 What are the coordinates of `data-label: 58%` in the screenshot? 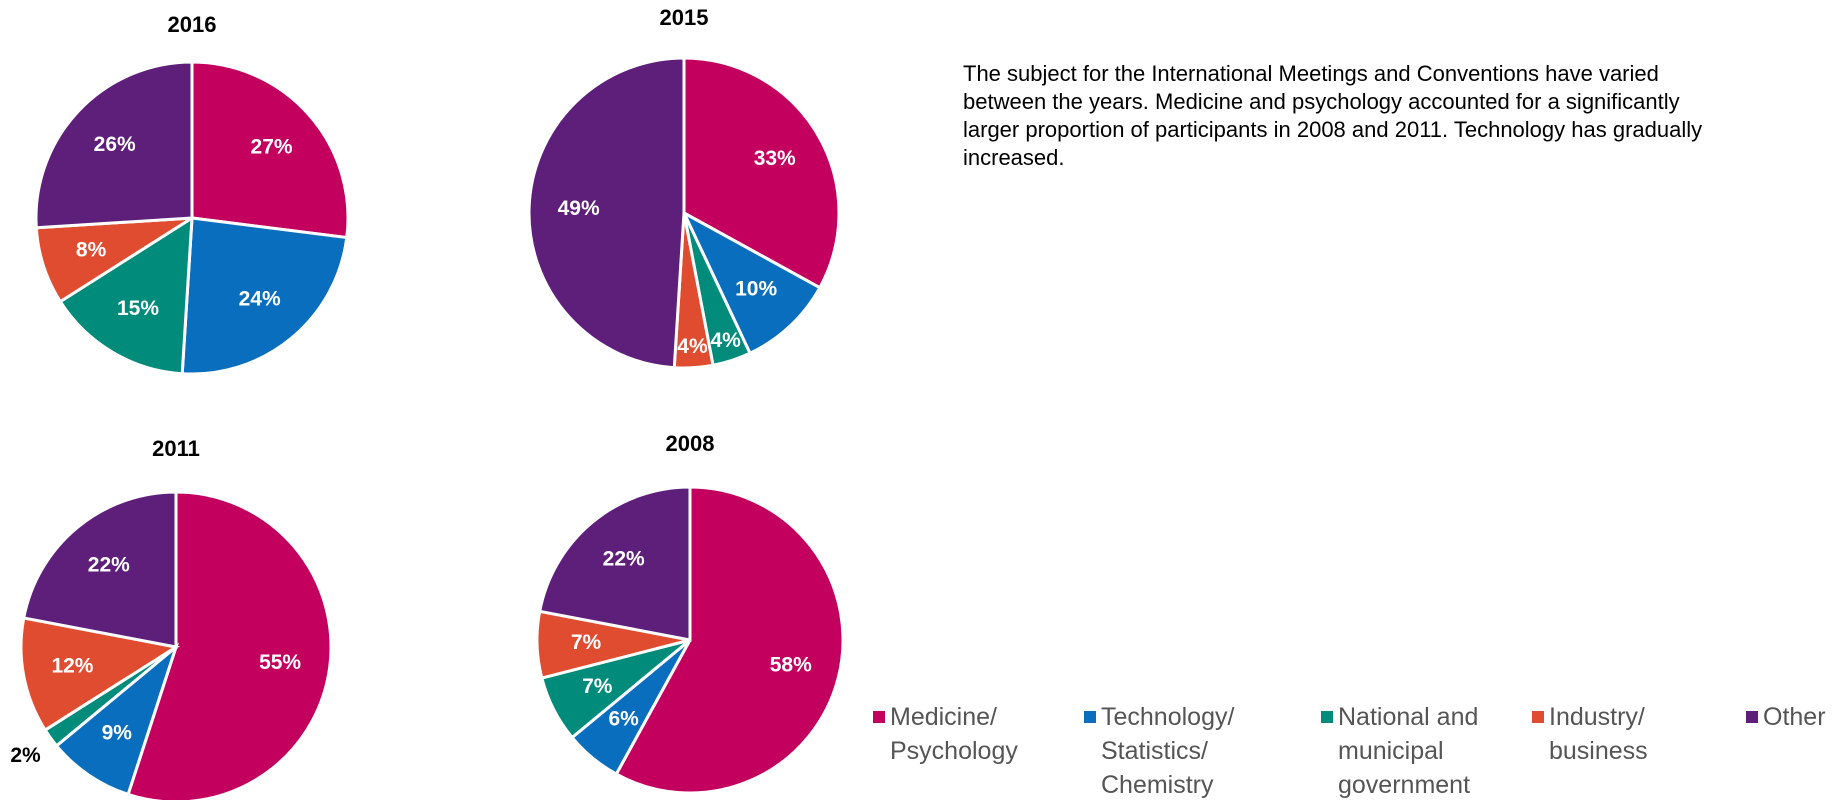 It's located at (791, 664).